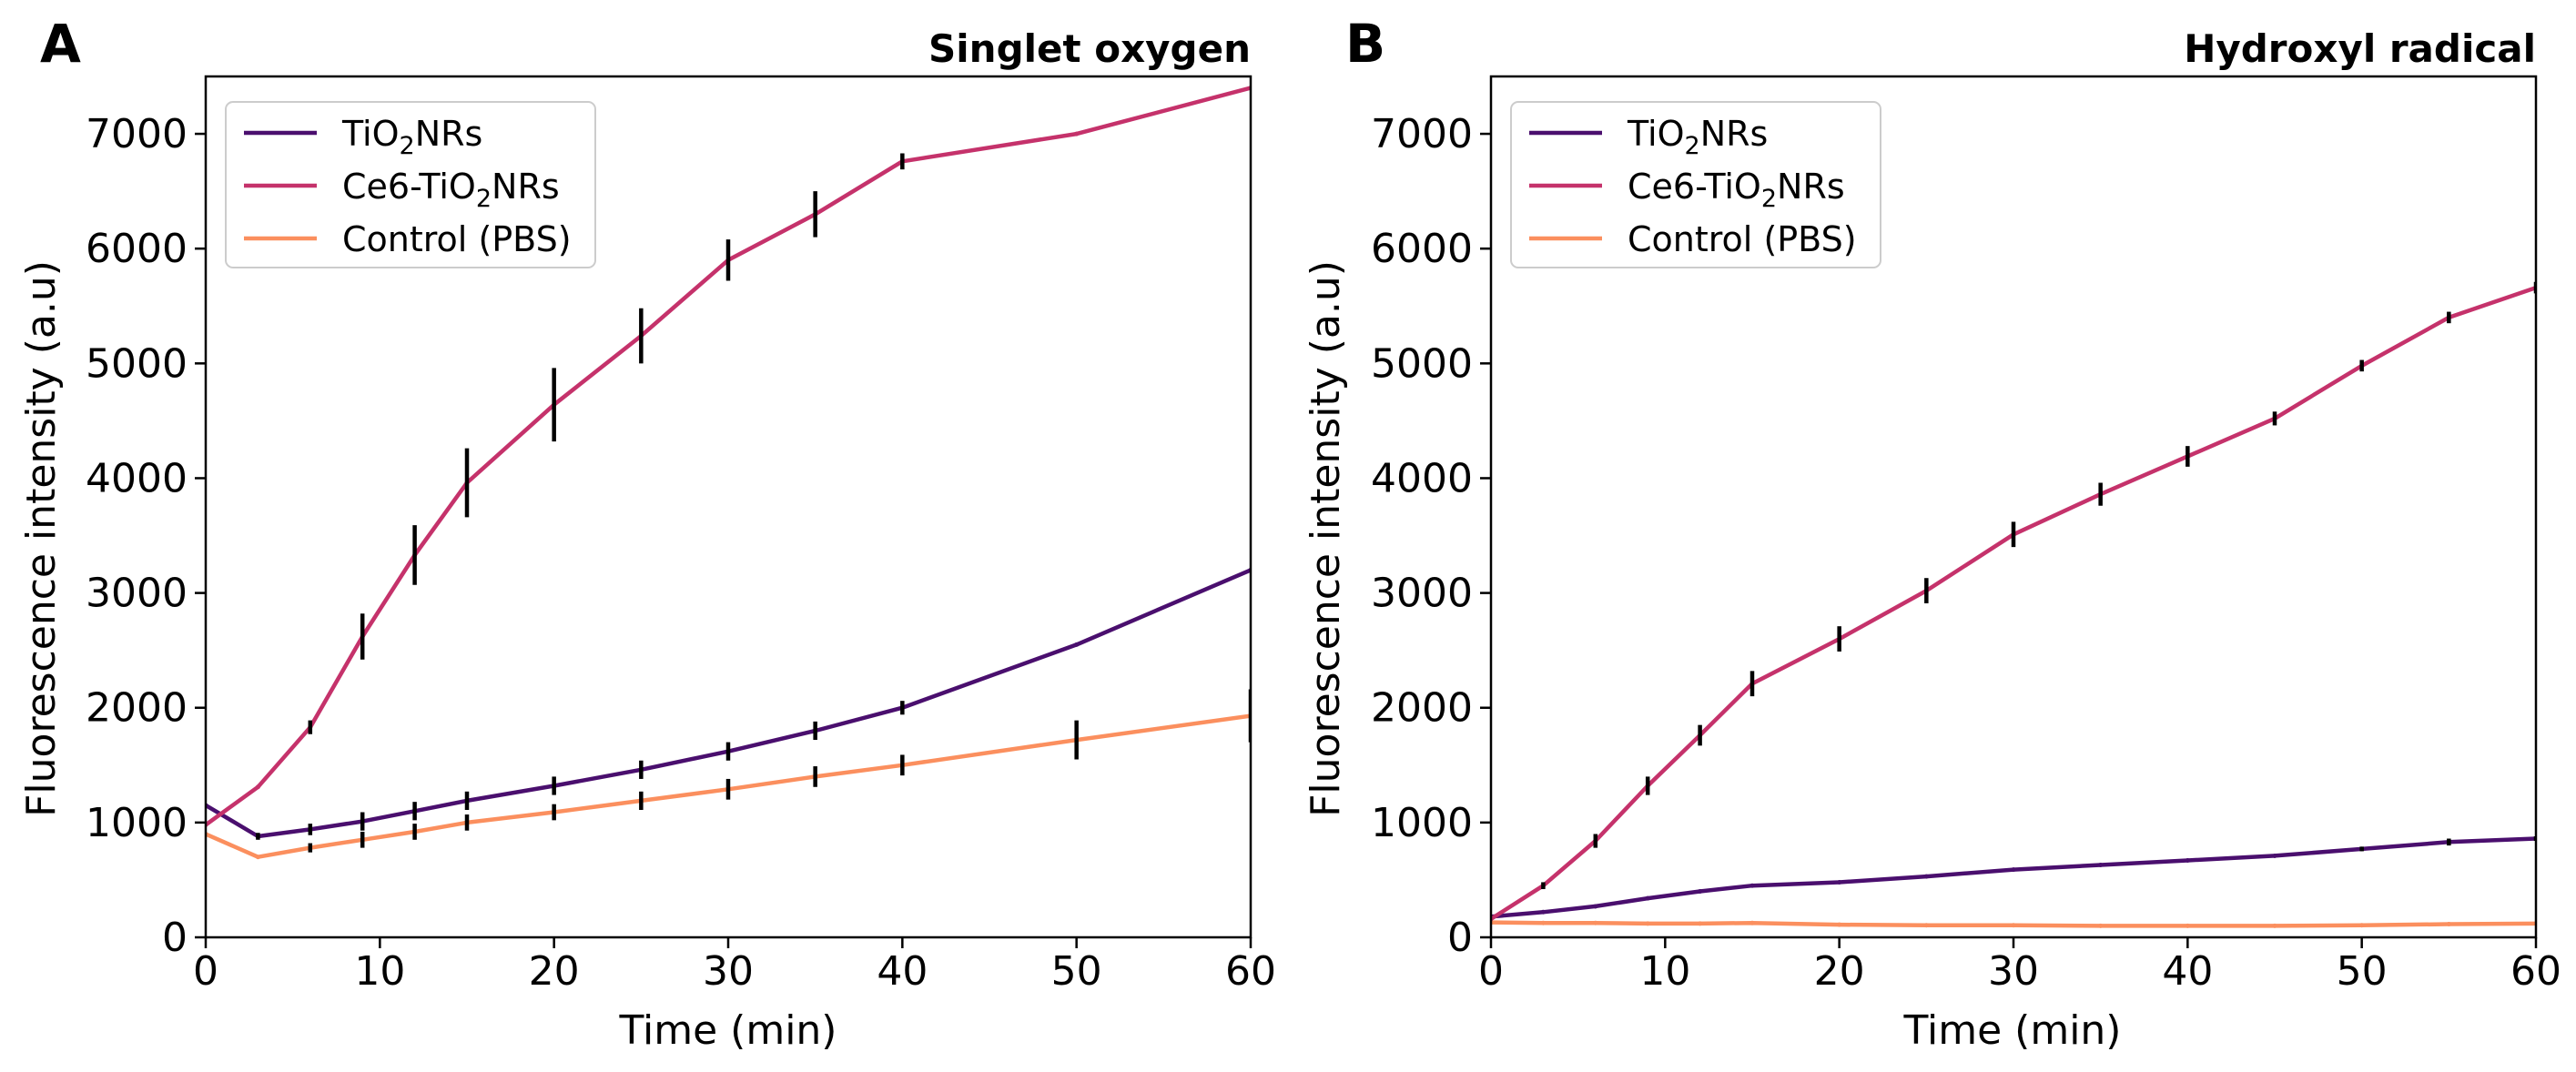 Image resolution: width=2576 pixels, height=1072 pixels. I want to click on panel-b-ylabel: Fluorescence intensity (a.u), so click(1326, 538).